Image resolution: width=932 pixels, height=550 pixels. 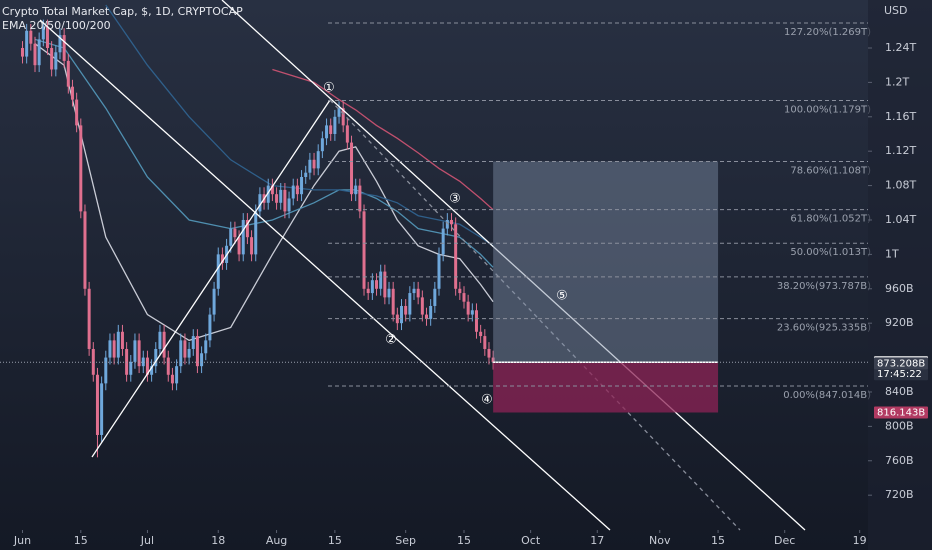 What do you see at coordinates (329, 88) in the screenshot?
I see `wave-label: ①` at bounding box center [329, 88].